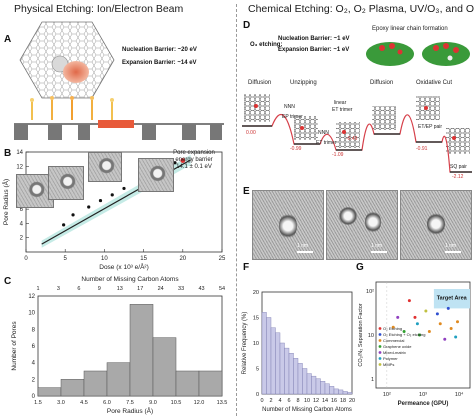  Describe the element at coordinates (236, 210) in the screenshot. I see `section-divider` at that location.